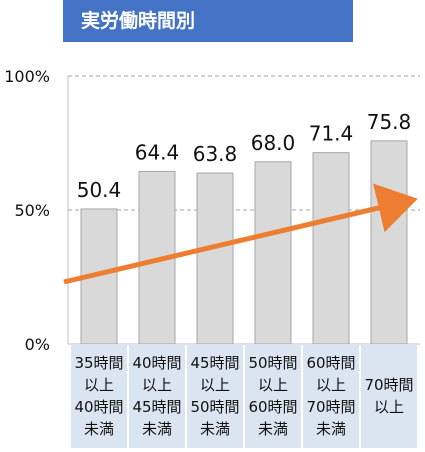 This screenshot has height=452, width=425. I want to click on y-tick-label: 0%, so click(37, 344).